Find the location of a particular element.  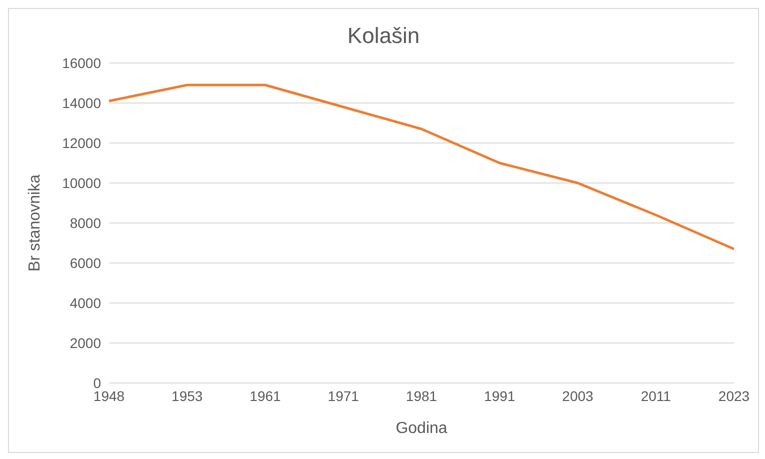

x-tick-label: 1953 is located at coordinates (187, 396).